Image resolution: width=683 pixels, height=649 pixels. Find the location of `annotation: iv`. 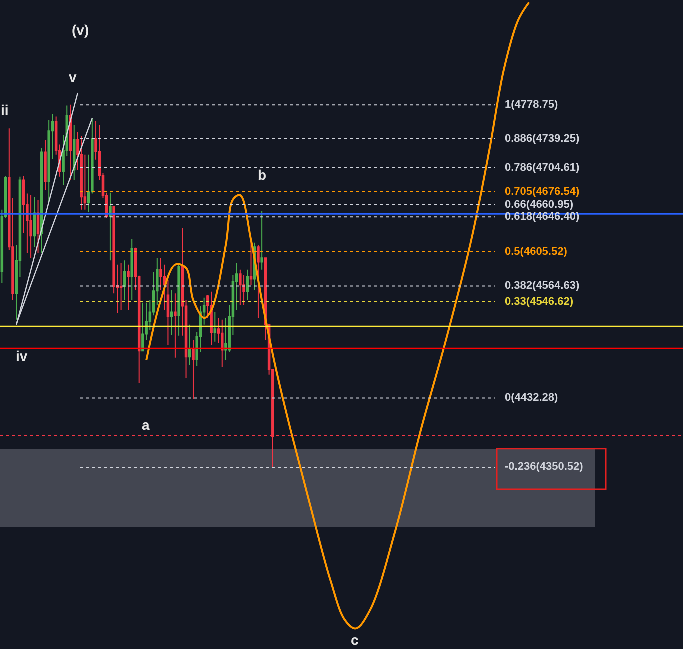

annotation: iv is located at coordinates (22, 356).